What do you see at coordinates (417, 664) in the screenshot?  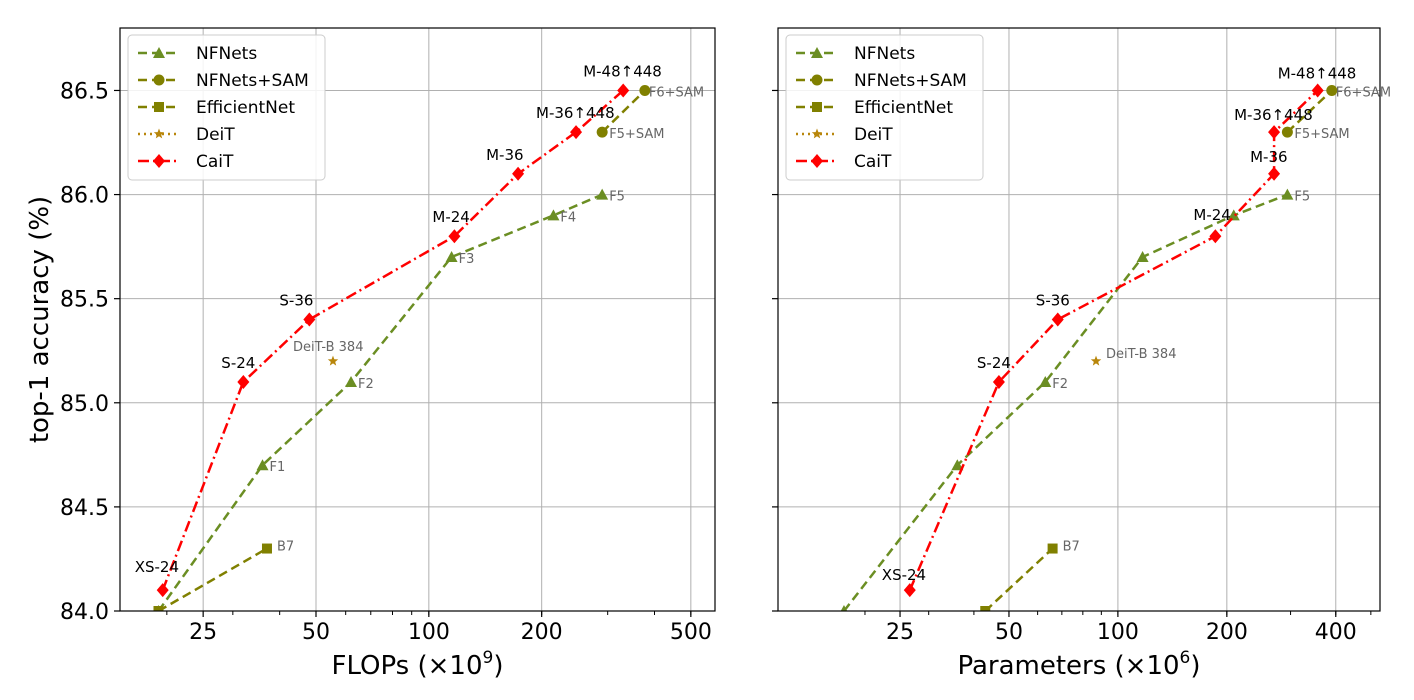 I see `x-axis-title: FLOPs (×109)` at bounding box center [417, 664].